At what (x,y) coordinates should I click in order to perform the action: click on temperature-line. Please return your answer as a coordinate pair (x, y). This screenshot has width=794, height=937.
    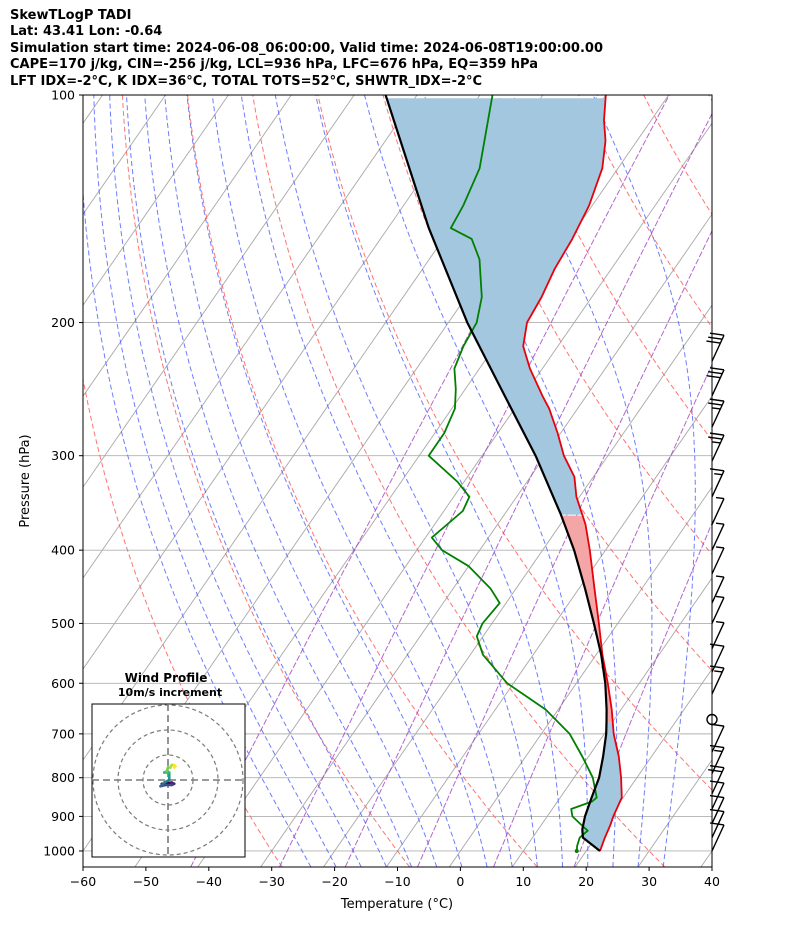
    Looking at the image, I should click on (572, 473).